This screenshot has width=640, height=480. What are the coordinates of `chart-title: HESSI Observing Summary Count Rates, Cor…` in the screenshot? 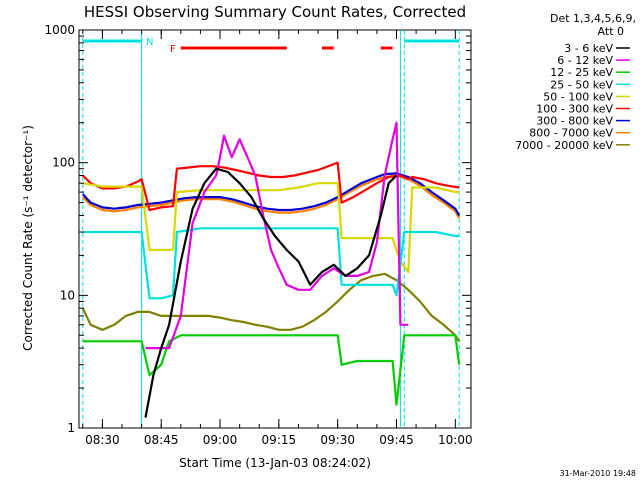 It's located at (275, 12).